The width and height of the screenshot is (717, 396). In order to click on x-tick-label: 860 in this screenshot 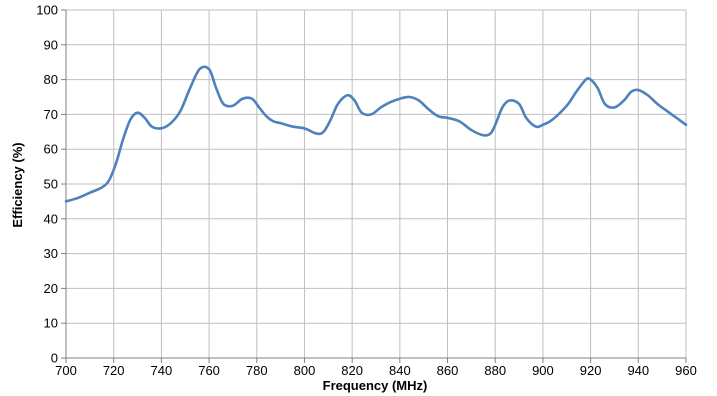, I will do `click(448, 370)`.